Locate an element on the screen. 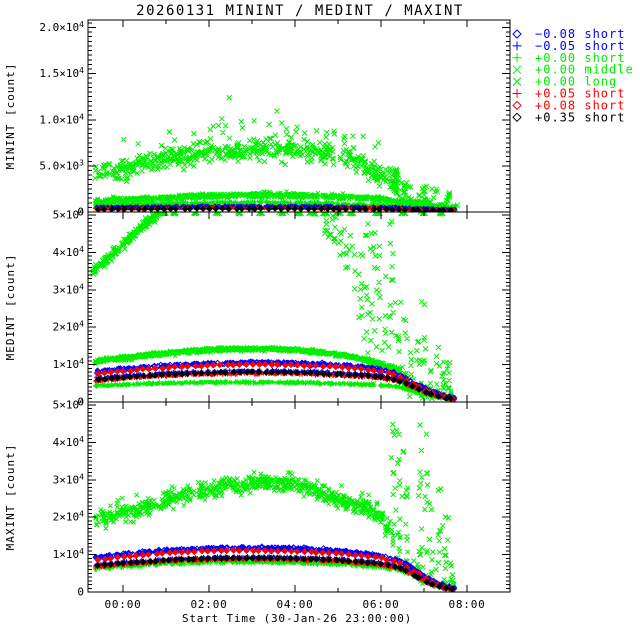 Image resolution: width=640 pixels, height=640 pixels. legend-entry-1: −0.08 short is located at coordinates (568, 34).